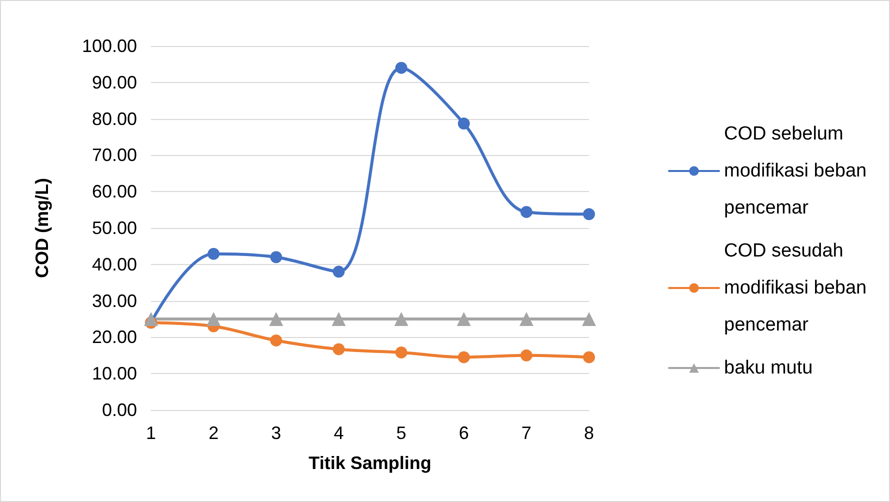 The width and height of the screenshot is (890, 502). I want to click on y-axis-title: COD (mg/L), so click(42, 228).